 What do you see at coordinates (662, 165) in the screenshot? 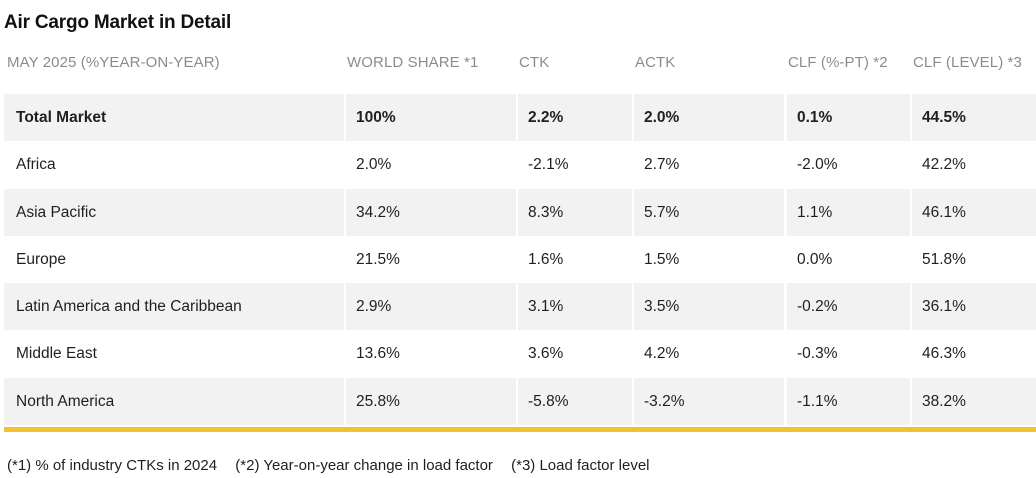
I see `cell-actk: 2.7%` at bounding box center [662, 165].